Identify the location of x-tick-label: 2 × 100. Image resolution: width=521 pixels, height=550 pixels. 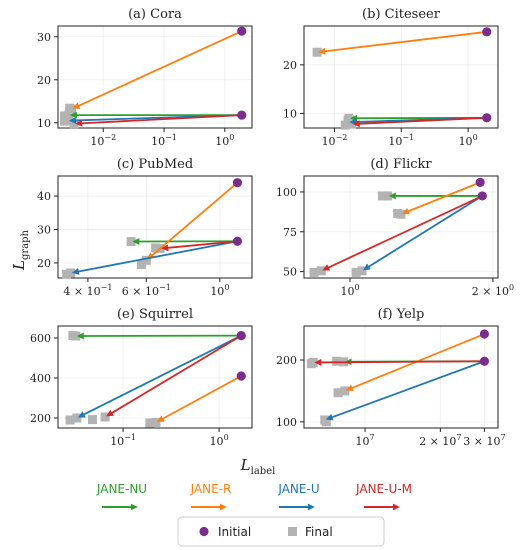
(493, 290).